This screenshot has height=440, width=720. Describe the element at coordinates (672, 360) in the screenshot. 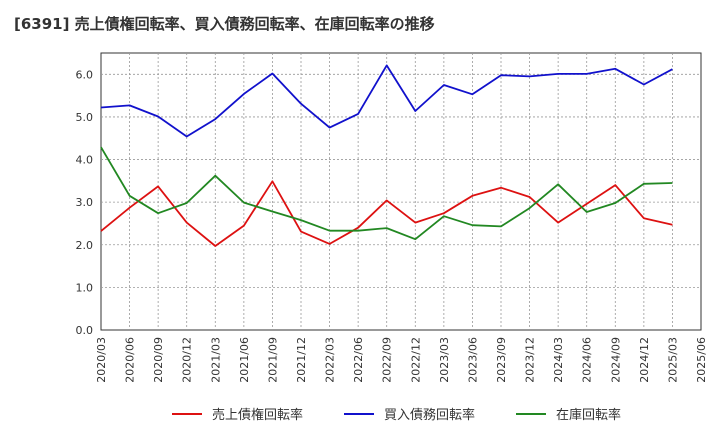

I see `x-tick-label: 2025/03` at that location.